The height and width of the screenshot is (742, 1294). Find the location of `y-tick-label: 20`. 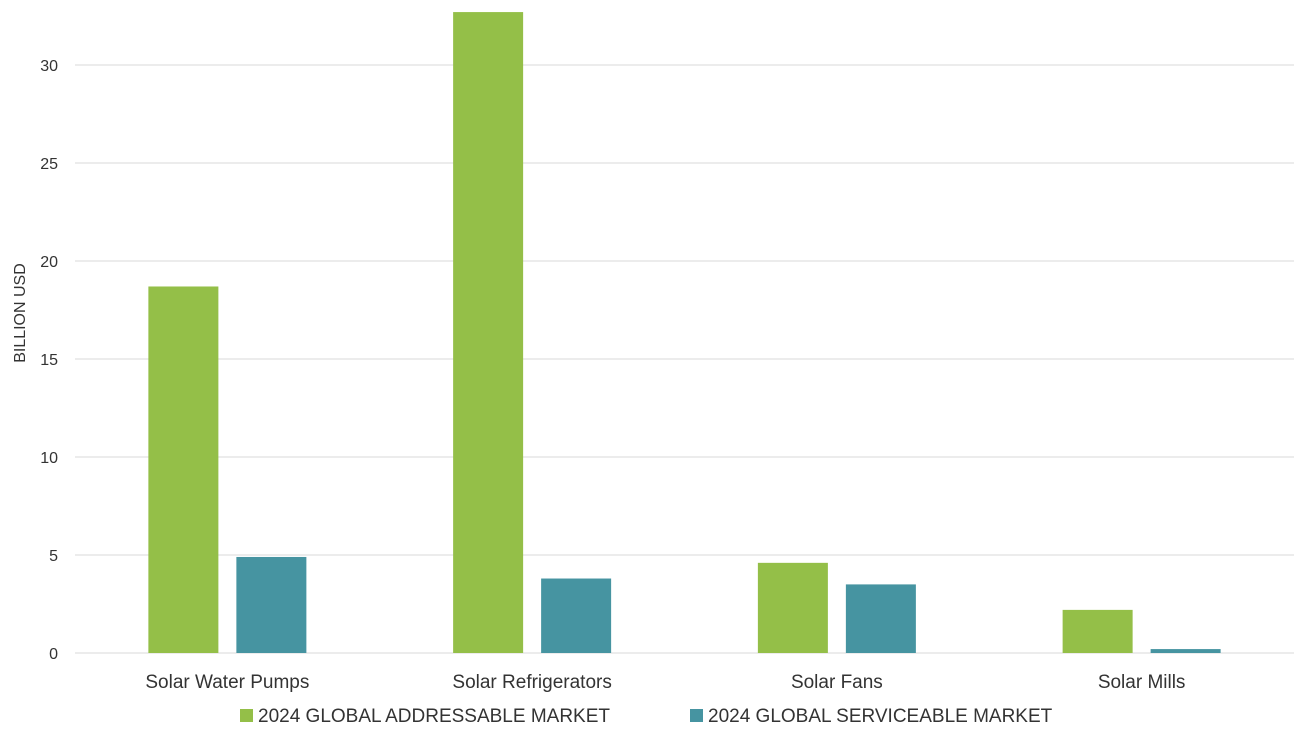

y-tick-label: 20 is located at coordinates (49, 262).